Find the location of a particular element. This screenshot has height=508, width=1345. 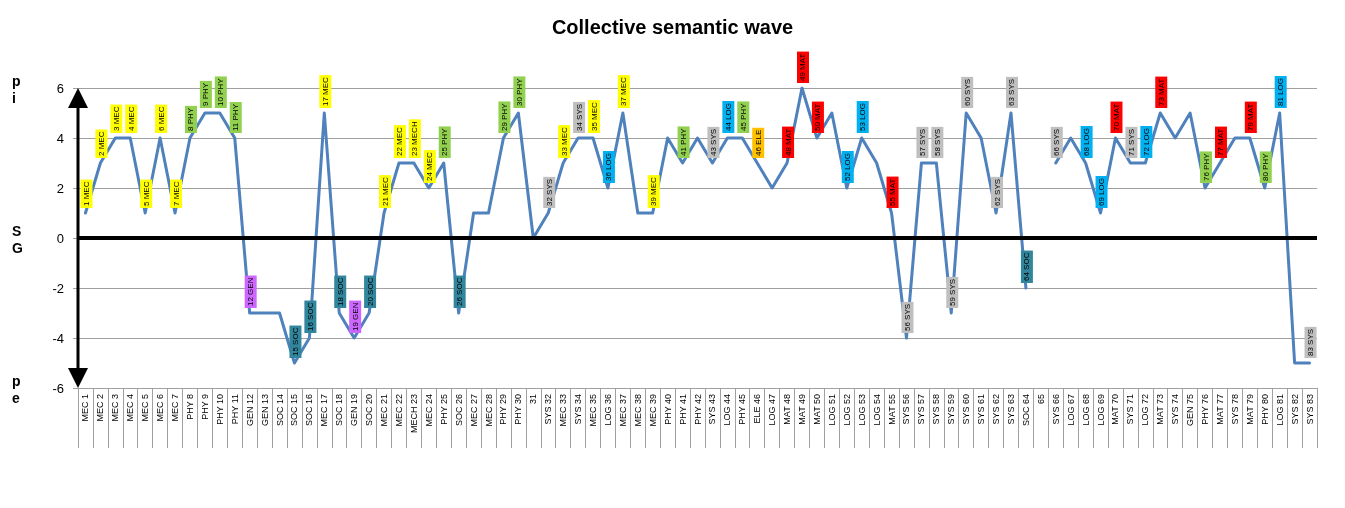

annotation: 73 MAT is located at coordinates (1161, 92).